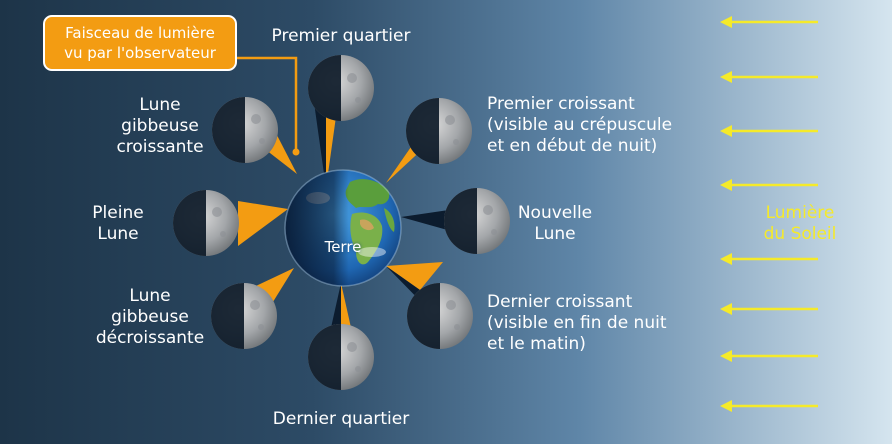 The height and width of the screenshot is (444, 892). I want to click on label-line: décroissante, so click(150, 338).